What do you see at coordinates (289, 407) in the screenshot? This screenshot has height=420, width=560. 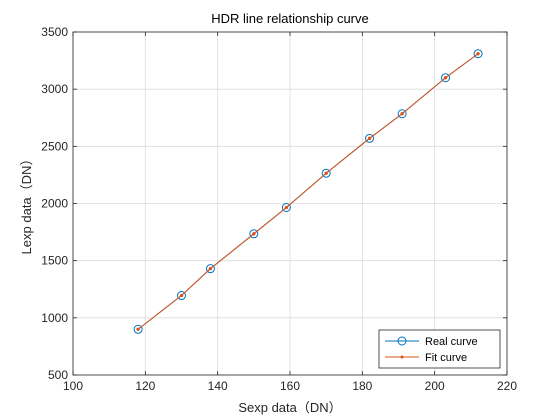 I see `x-axis-label: Sexp data（DN）` at bounding box center [289, 407].